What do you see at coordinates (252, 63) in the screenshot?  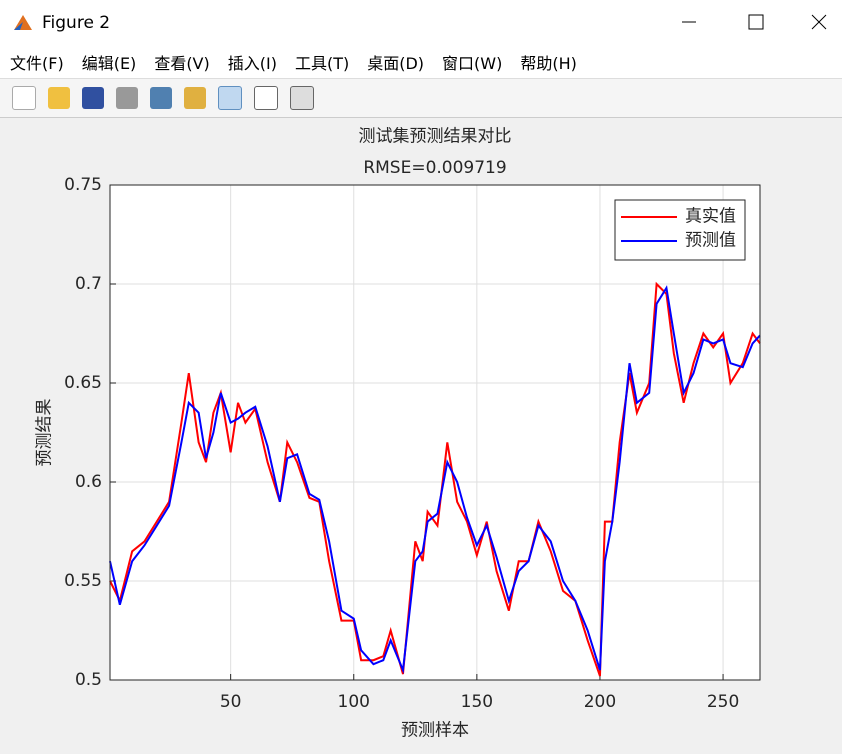 I see `menu-item: 插入(I)` at bounding box center [252, 63].